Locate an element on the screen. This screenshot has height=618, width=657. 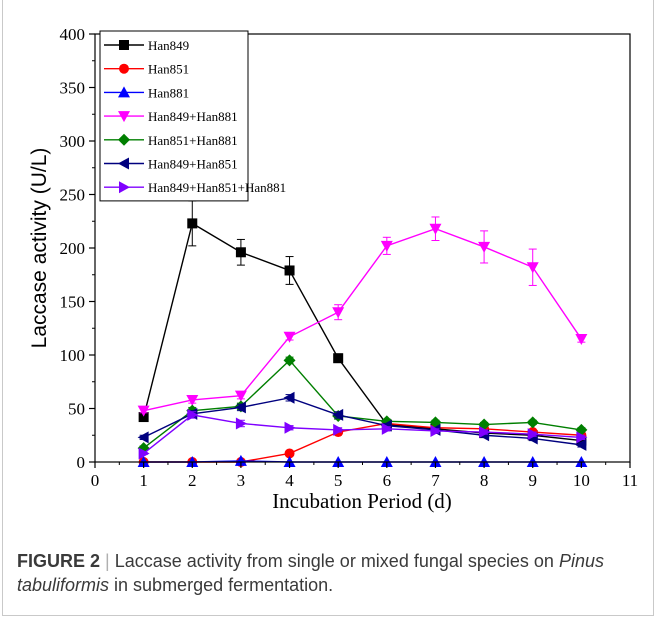
legend-item: Han849 is located at coordinates (146, 45).